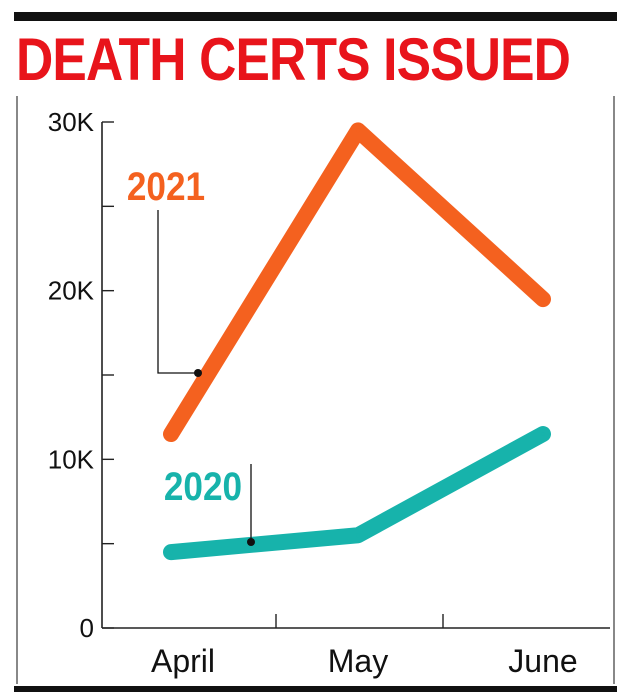 The image size is (635, 697). I want to click on series-label-2021: 2021, so click(166, 186).